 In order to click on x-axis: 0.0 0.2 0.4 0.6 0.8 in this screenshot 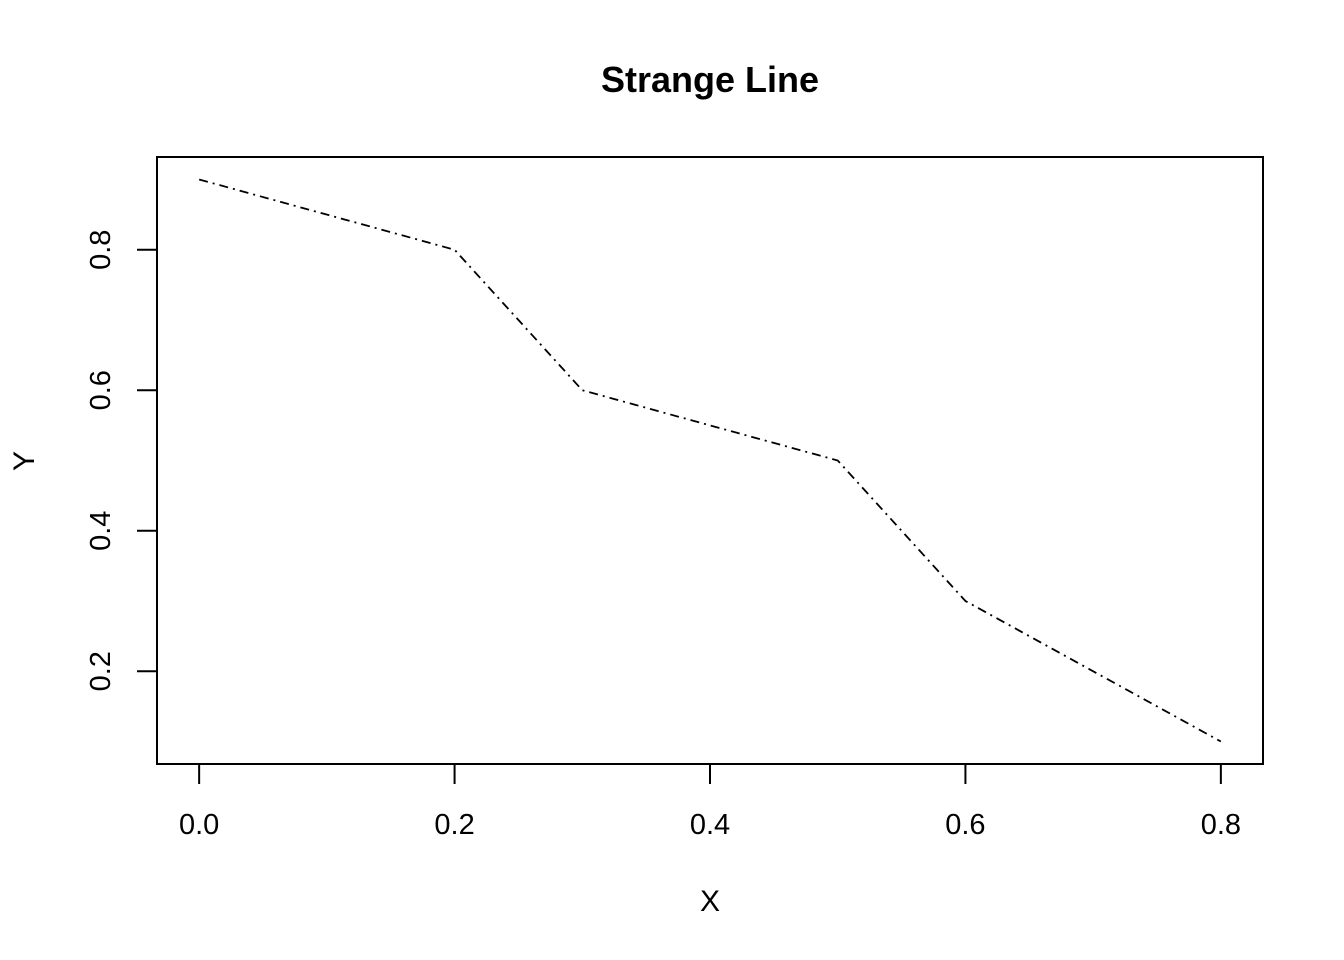, I will do `click(710, 802)`.